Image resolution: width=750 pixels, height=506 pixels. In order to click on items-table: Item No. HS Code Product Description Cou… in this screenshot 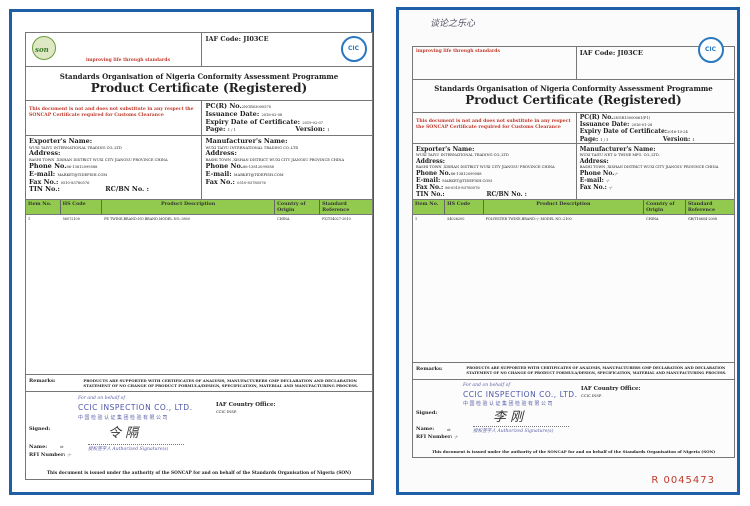, I will do `click(573, 281)`.